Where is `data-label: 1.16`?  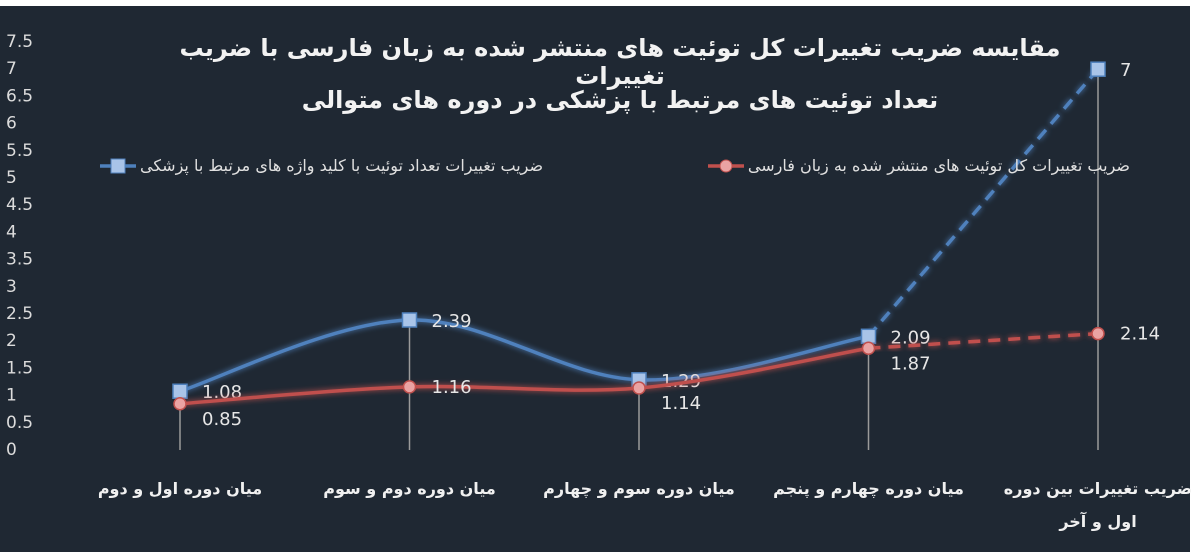
data-label: 1.16 is located at coordinates (452, 387).